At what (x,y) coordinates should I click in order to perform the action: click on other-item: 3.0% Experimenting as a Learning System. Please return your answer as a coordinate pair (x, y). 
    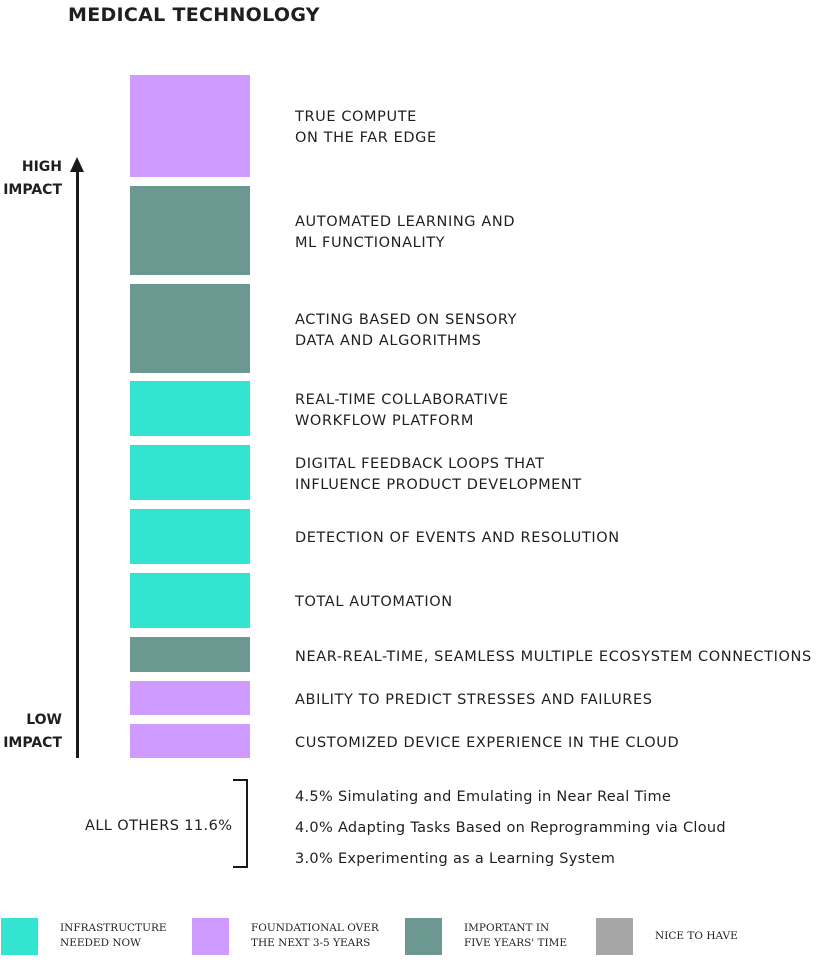
    Looking at the image, I should click on (455, 859).